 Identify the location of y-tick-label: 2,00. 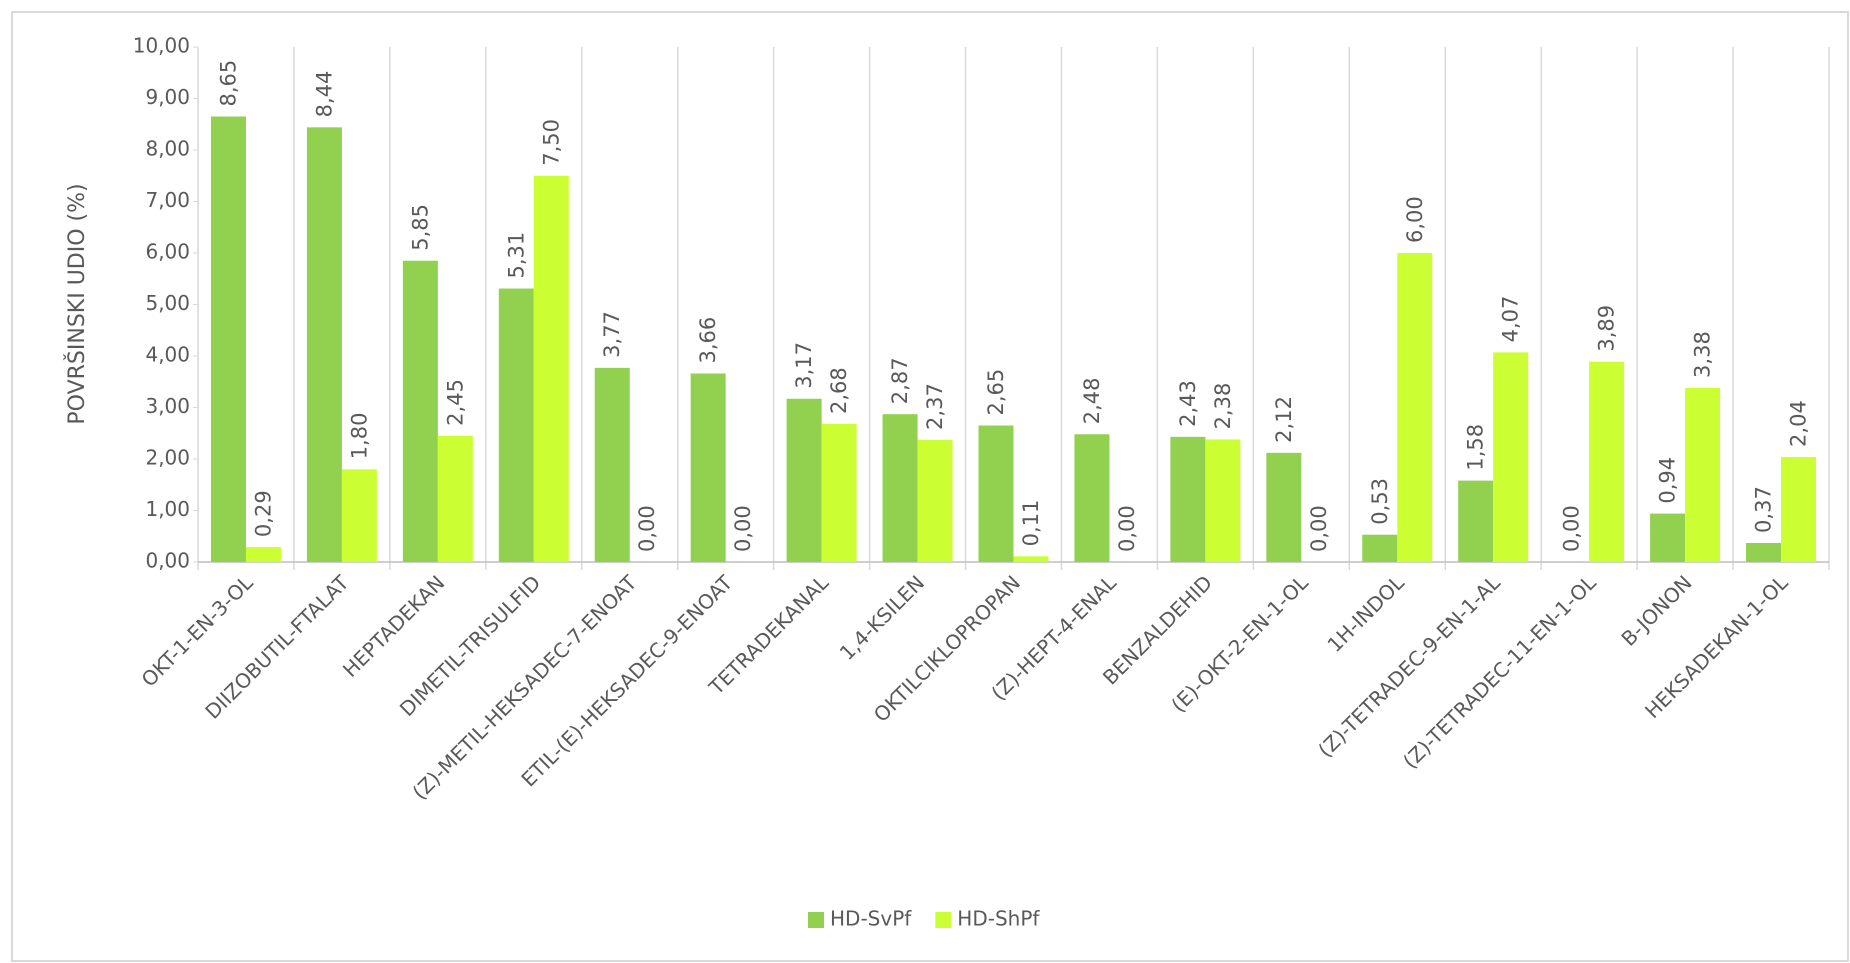
(167, 458).